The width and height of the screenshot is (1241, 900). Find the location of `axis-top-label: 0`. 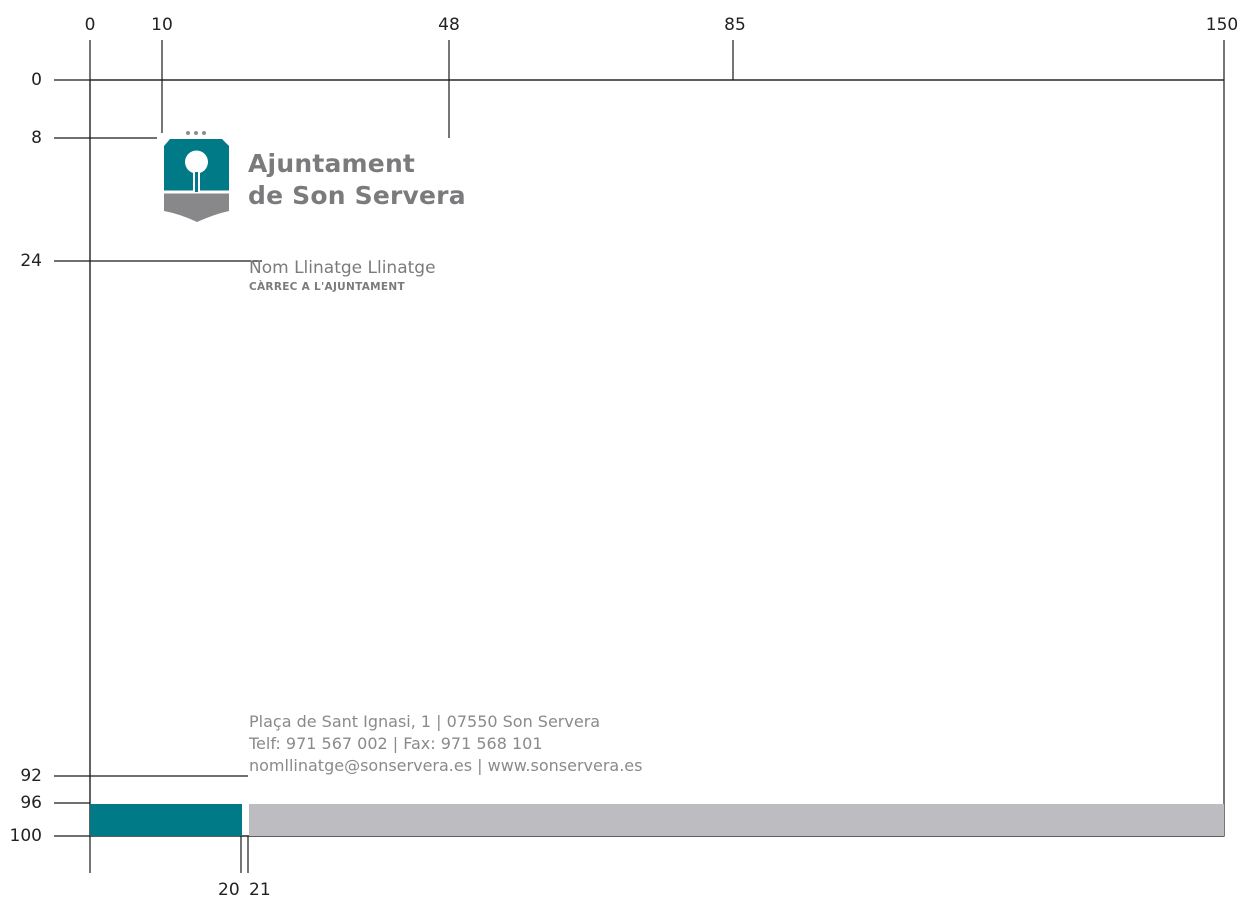

axis-top-label: 0 is located at coordinates (90, 25).